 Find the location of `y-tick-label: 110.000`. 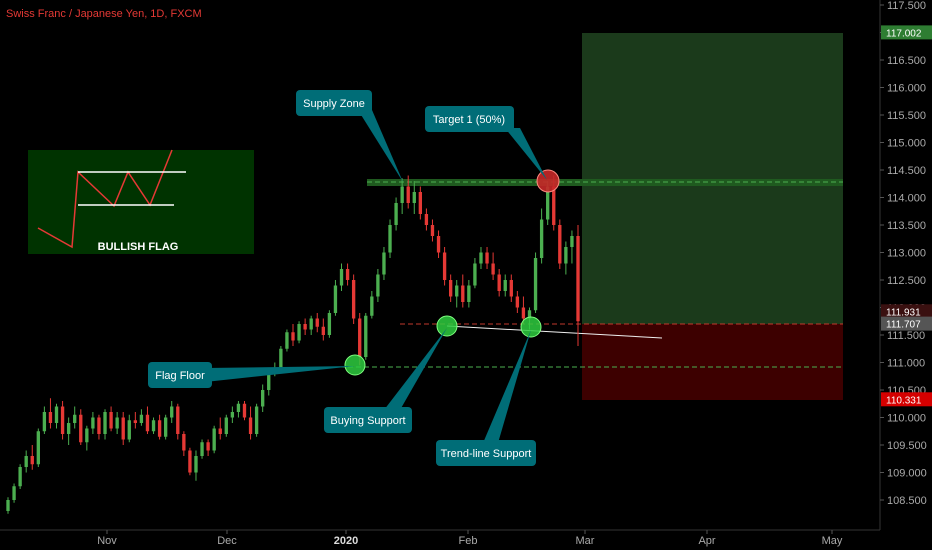

y-tick-label: 110.000 is located at coordinates (906, 419).